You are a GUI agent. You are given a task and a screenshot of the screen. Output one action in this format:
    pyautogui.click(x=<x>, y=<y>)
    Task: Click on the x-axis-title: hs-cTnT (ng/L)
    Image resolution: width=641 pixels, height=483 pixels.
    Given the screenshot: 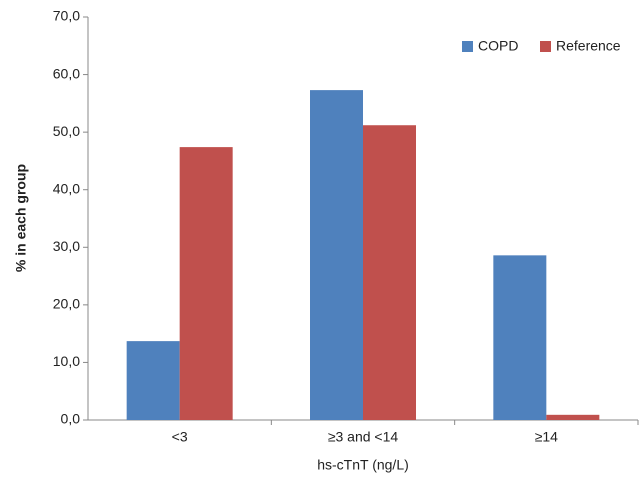 What is the action you would take?
    pyautogui.click(x=363, y=465)
    